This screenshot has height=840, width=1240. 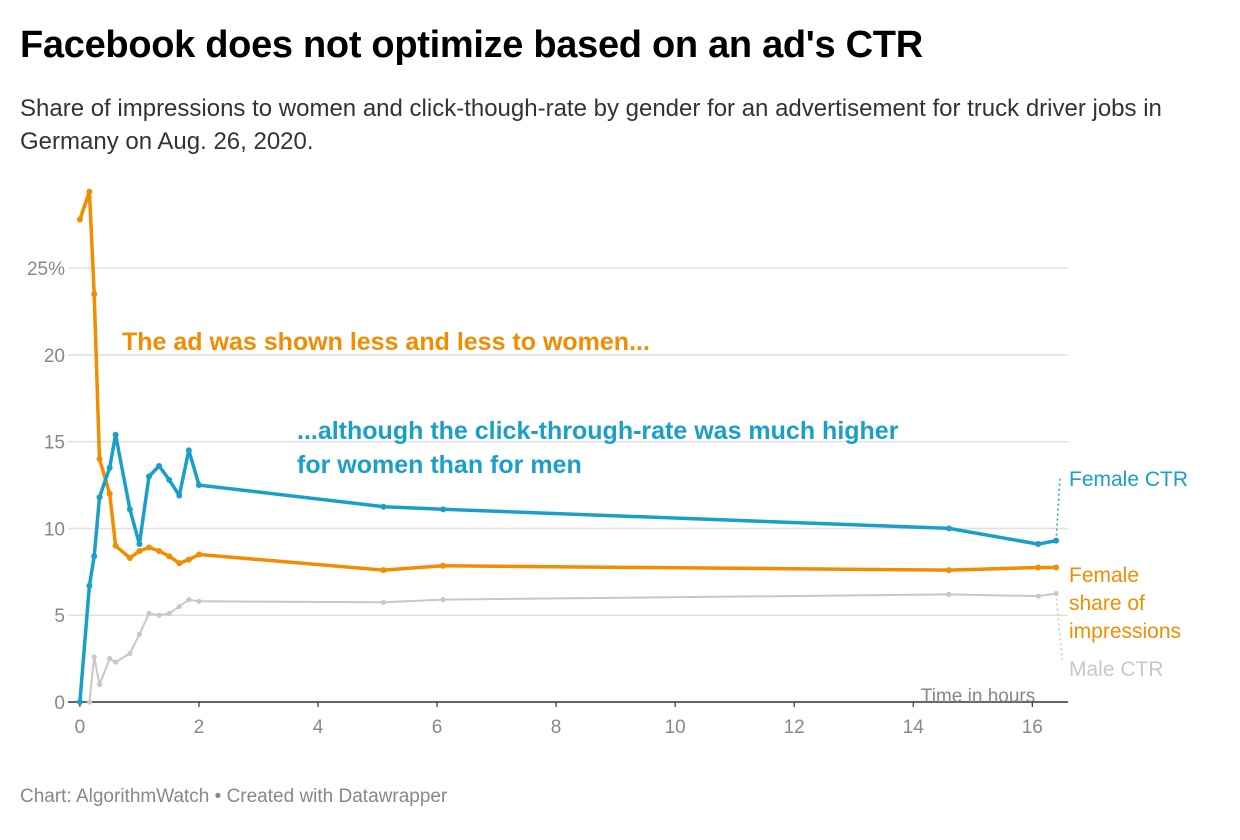 What do you see at coordinates (1125, 631) in the screenshot?
I see `series-label: impressions` at bounding box center [1125, 631].